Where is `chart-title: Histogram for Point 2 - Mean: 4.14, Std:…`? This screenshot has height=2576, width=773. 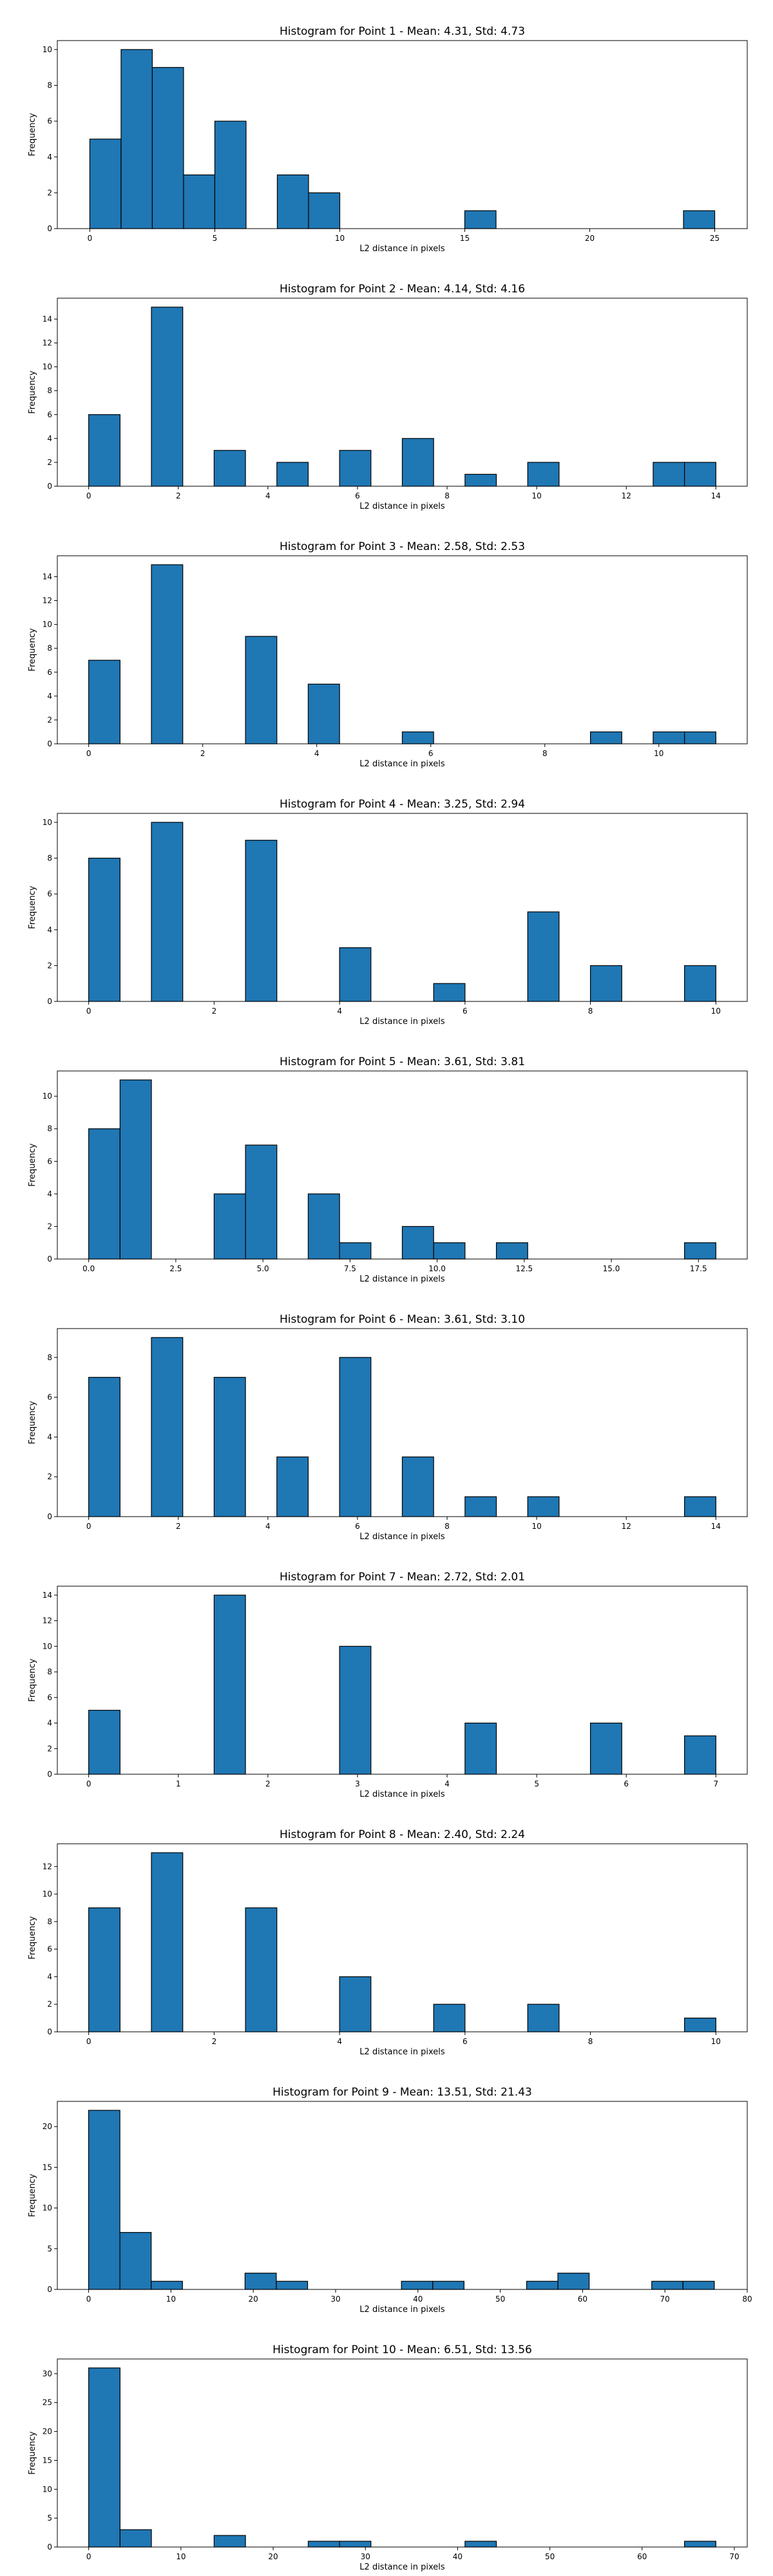
chart-title: Histogram for Point 2 - Mean: 4.14, Std:… is located at coordinates (402, 289).